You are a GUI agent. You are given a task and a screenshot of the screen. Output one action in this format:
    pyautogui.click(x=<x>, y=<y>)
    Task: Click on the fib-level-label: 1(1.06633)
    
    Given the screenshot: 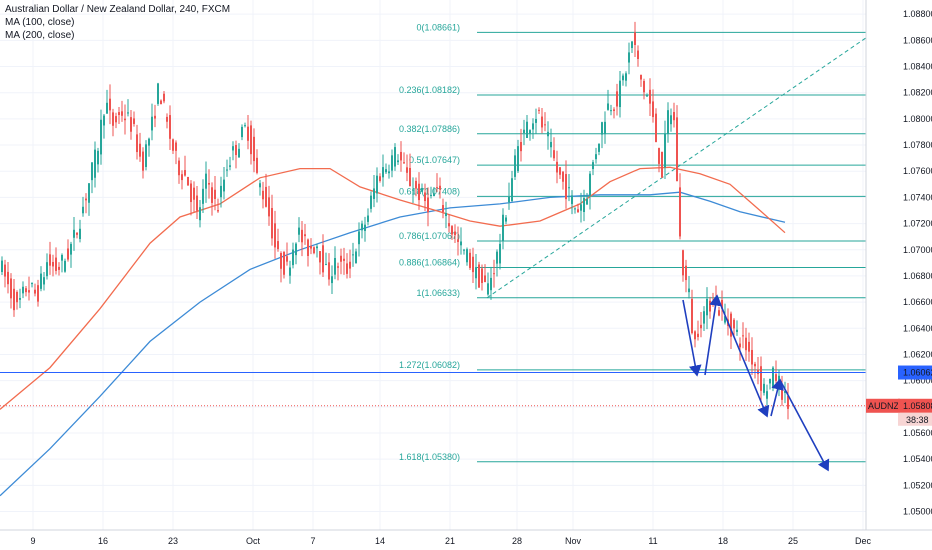 What is the action you would take?
    pyautogui.click(x=438, y=293)
    